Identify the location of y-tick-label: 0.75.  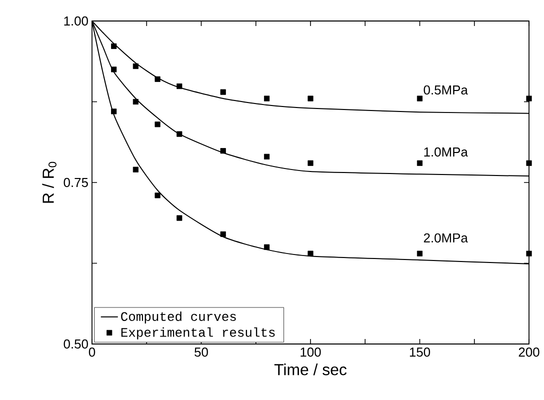
(76, 183).